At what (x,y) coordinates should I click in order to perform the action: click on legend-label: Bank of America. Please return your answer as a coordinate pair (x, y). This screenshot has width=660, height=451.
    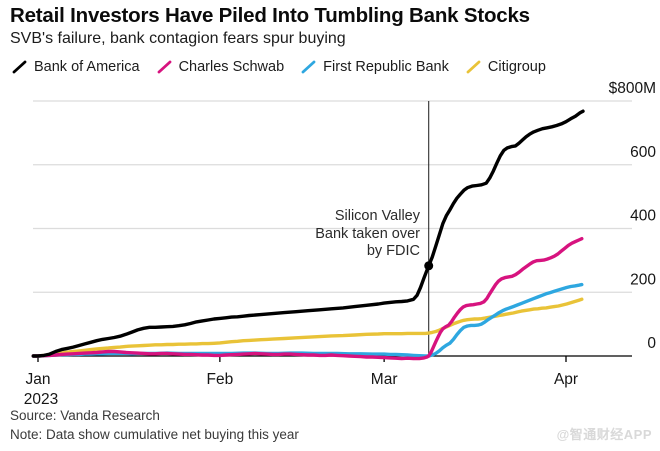
    Looking at the image, I should click on (87, 67).